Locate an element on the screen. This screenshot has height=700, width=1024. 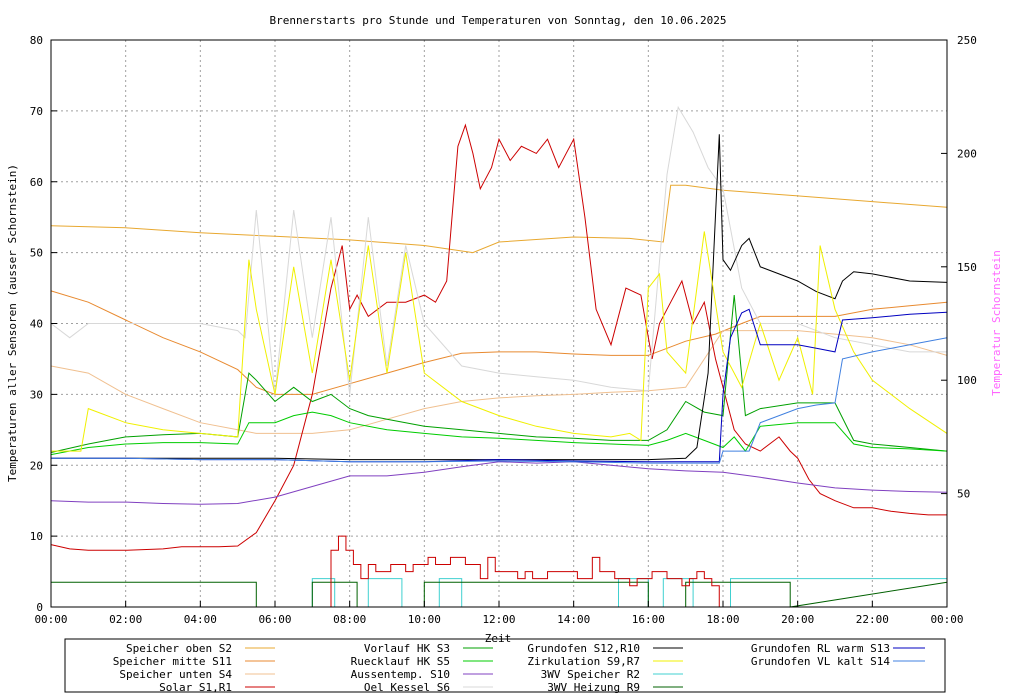
series-line-speicher-unten is located at coordinates (499, 382).